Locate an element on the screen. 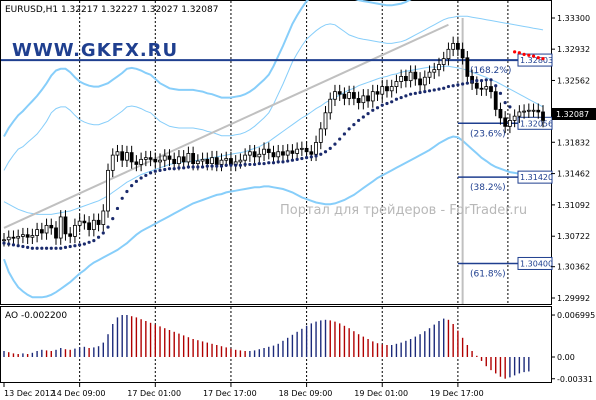 The image size is (596, 400). current-price-box is located at coordinates (574, 114).